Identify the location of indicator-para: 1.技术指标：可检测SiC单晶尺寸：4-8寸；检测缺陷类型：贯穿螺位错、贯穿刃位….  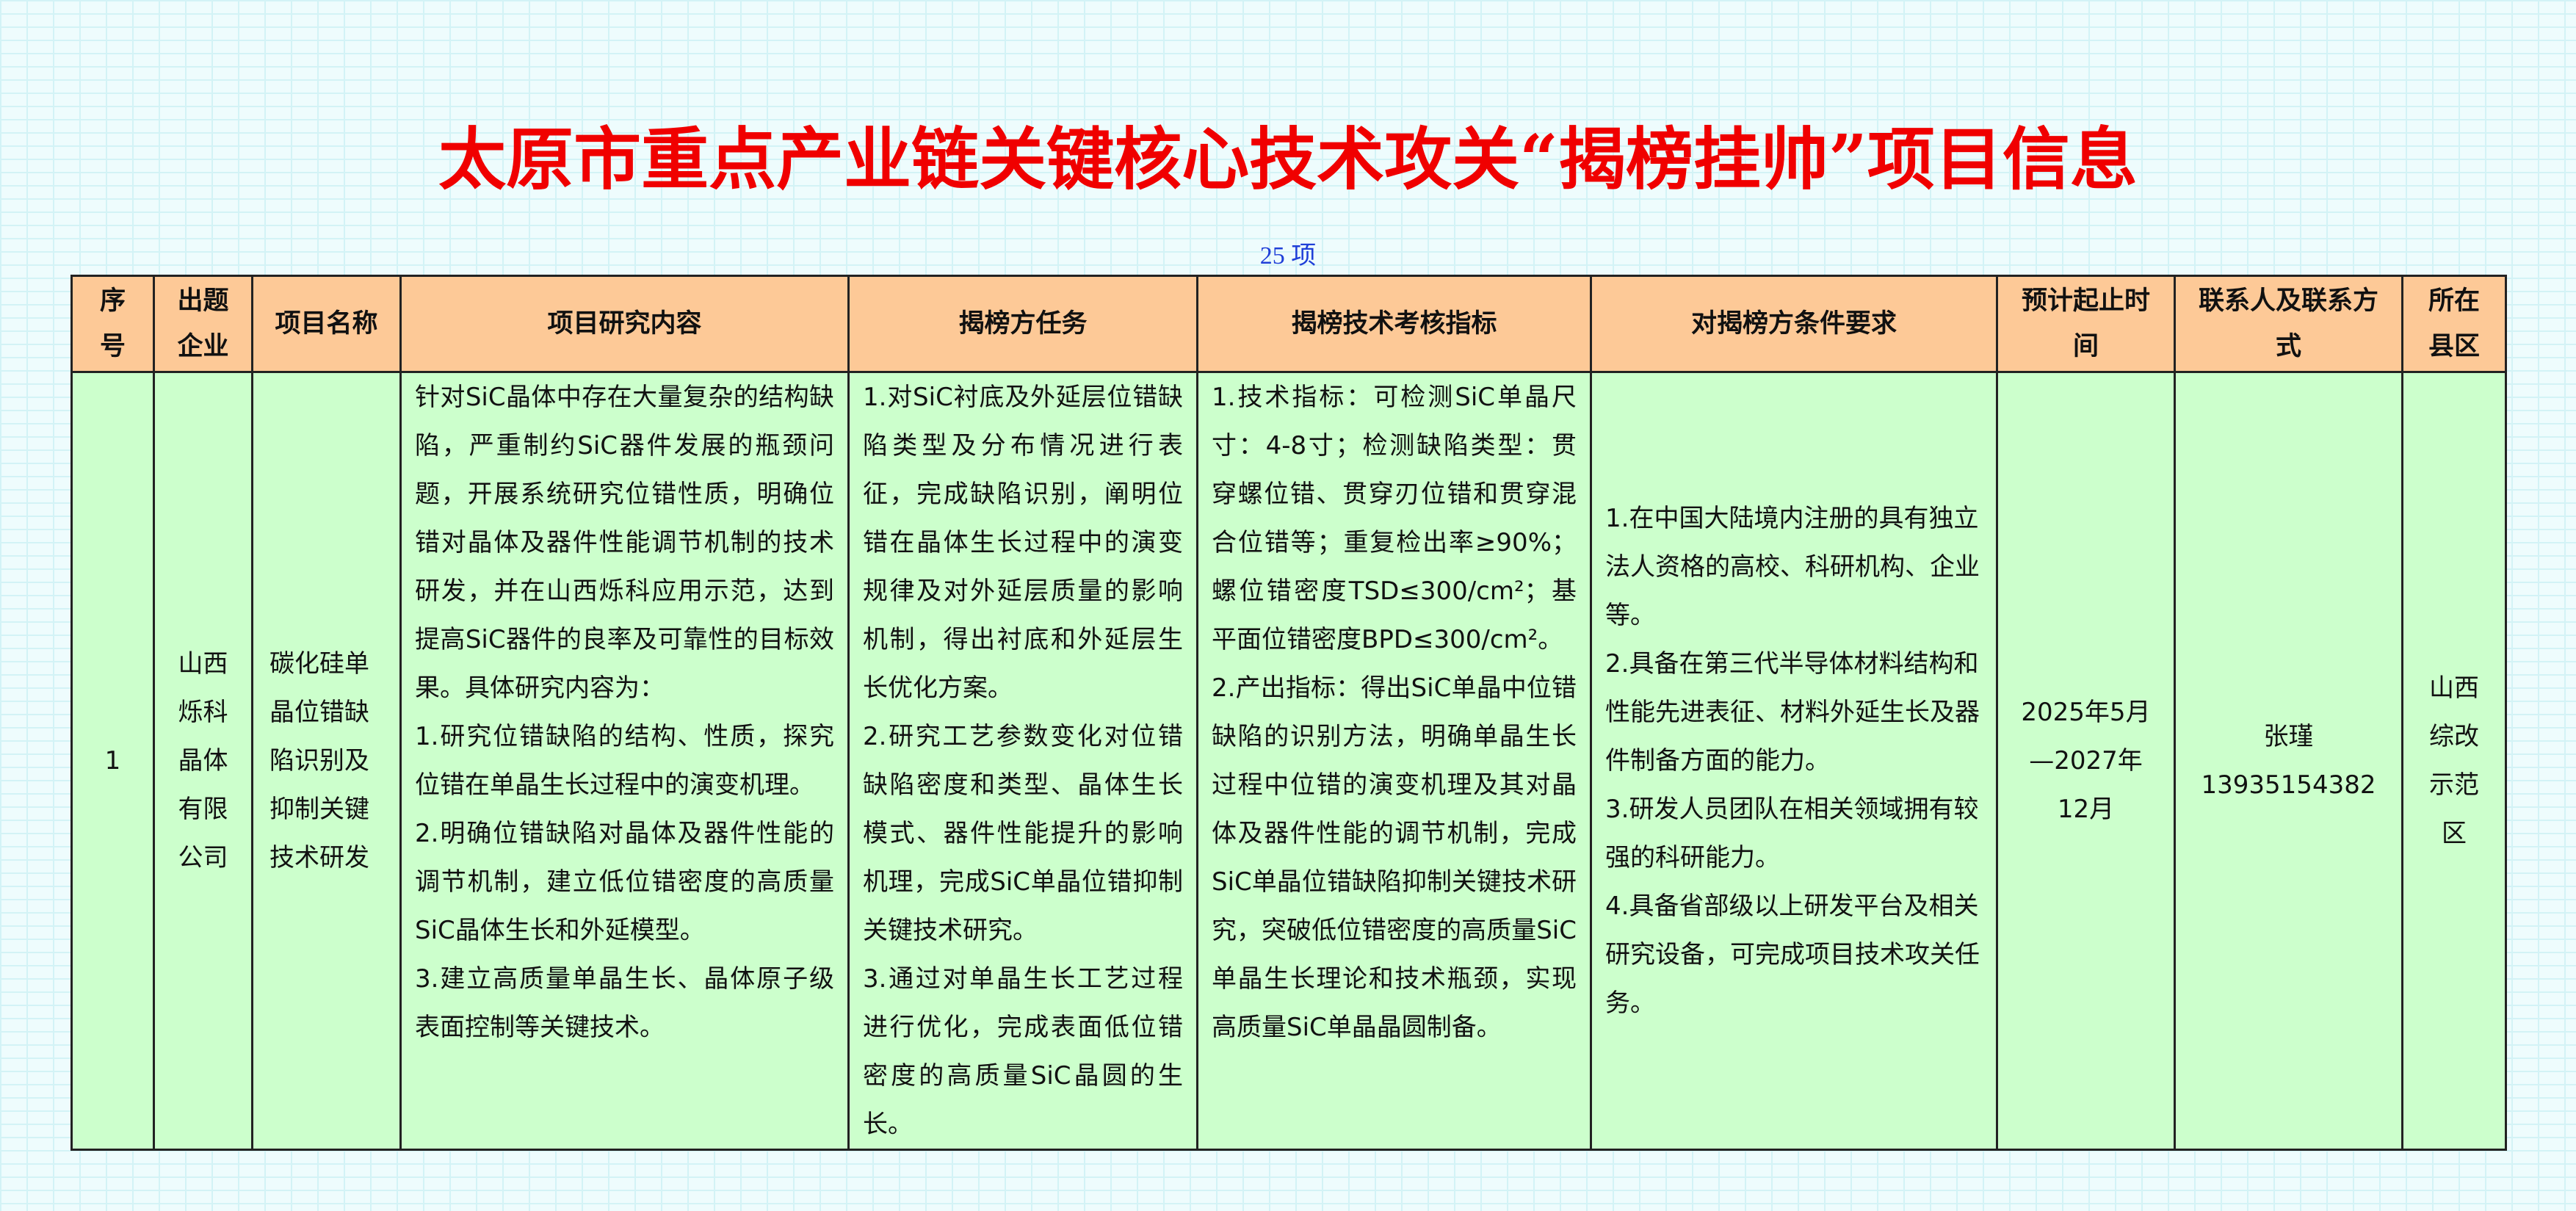
(1394, 518).